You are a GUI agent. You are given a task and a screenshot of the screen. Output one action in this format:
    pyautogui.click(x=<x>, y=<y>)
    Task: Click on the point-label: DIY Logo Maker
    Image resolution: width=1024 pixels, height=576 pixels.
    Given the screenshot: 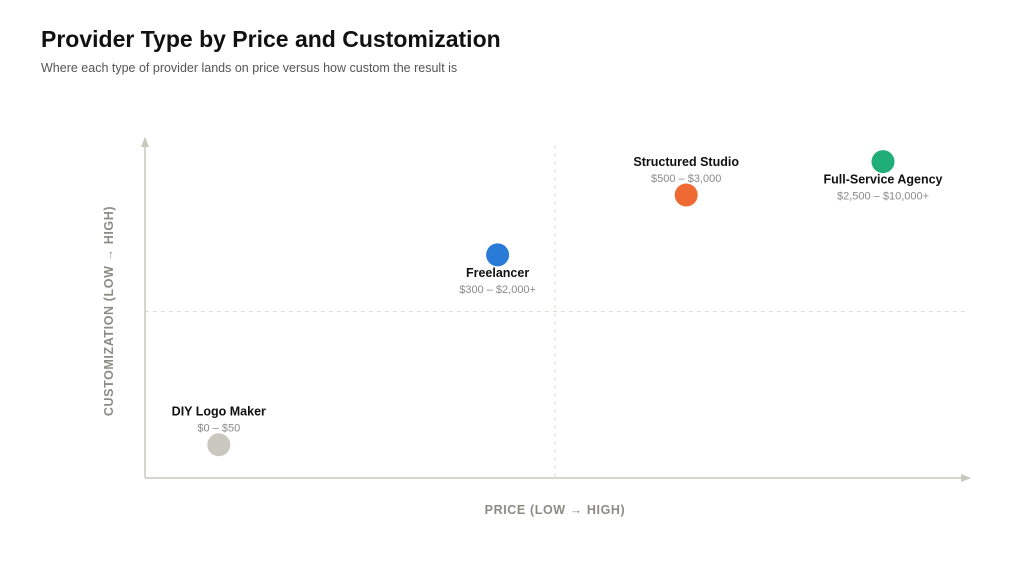 What is the action you would take?
    pyautogui.click(x=219, y=412)
    